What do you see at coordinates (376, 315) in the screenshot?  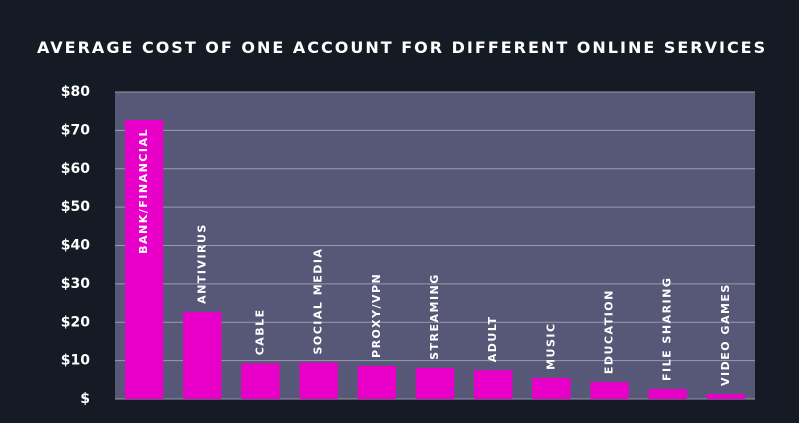 I see `bar-label: PROXY/VPN` at bounding box center [376, 315].